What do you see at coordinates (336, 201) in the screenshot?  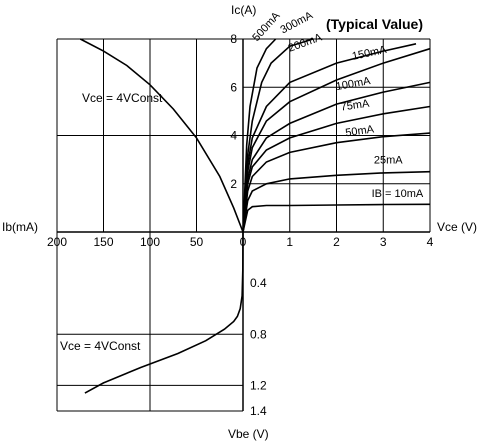 I see `ic-curve-25ma` at bounding box center [336, 201].